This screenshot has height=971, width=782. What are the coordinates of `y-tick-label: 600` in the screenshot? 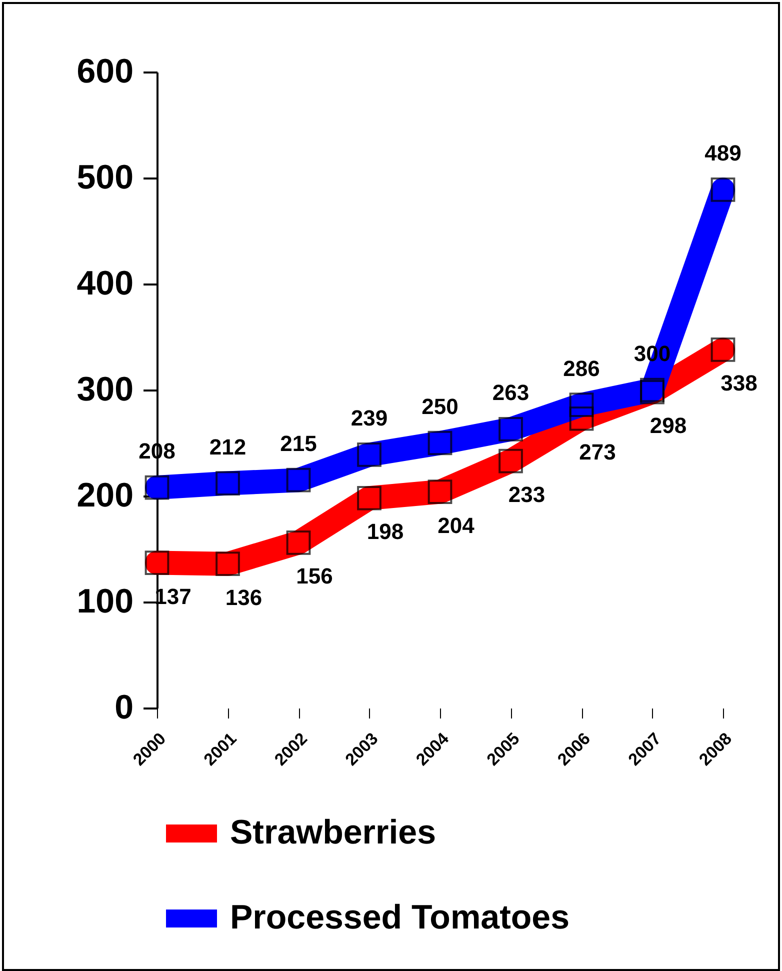 It's located at (105, 71).